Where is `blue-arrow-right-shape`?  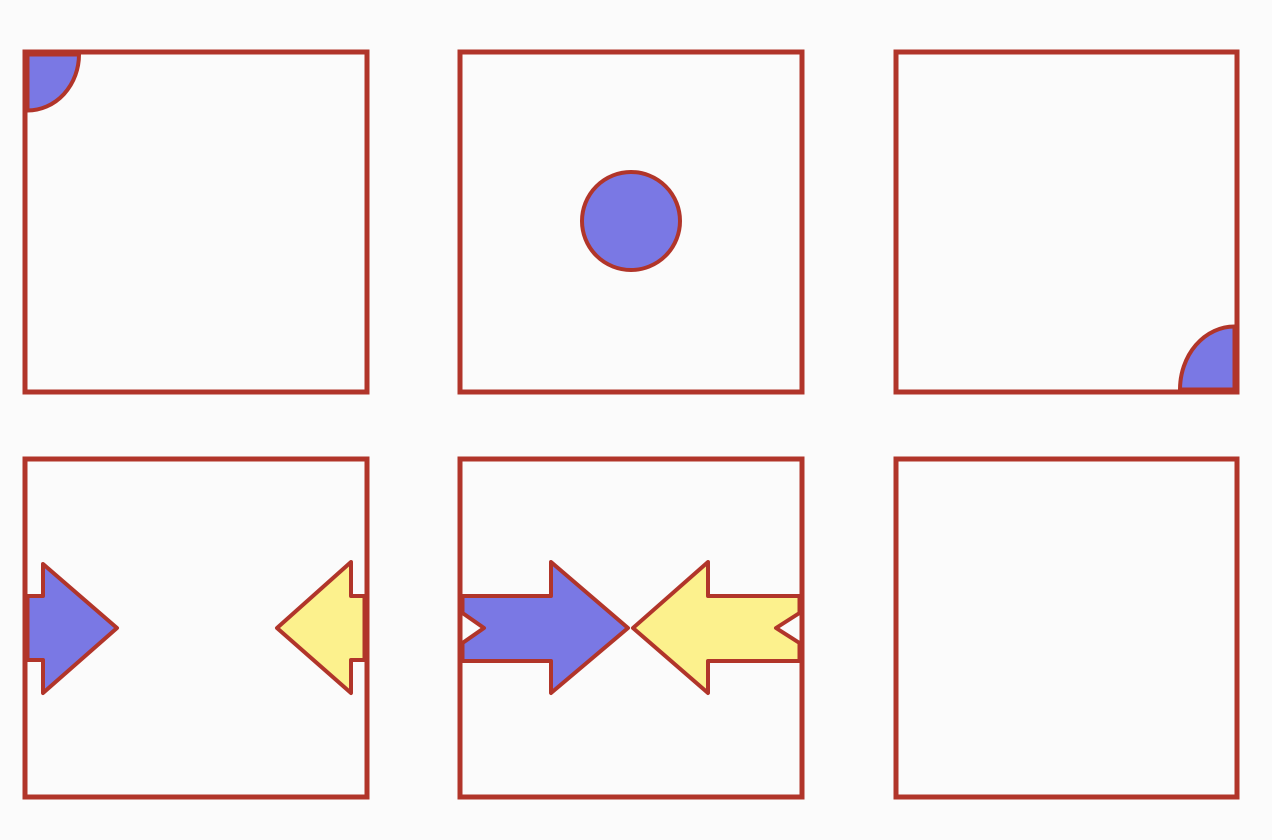
blue-arrow-right-shape is located at coordinates (72, 628).